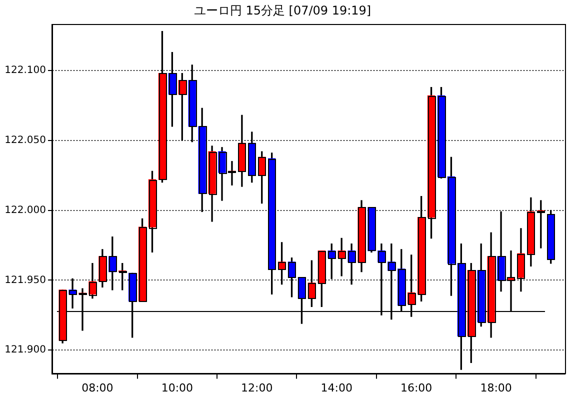  What do you see at coordinates (25, 140) in the screenshot?
I see `y-tick-label: 122.050` at bounding box center [25, 140].